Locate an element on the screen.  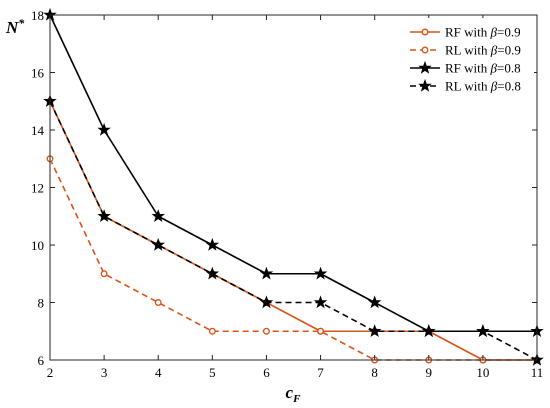
y-tick-label: 14 is located at coordinates (38, 130).